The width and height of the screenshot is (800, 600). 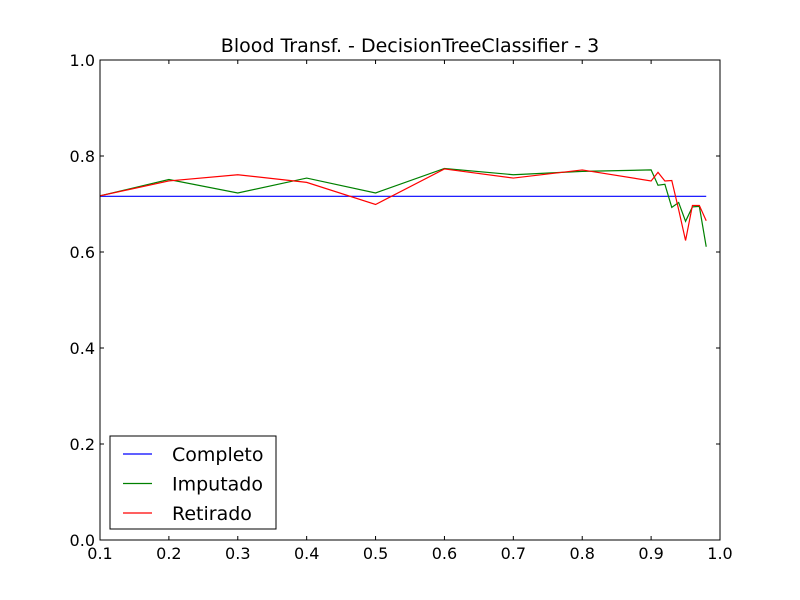 I want to click on series-layer, so click(x=403, y=207).